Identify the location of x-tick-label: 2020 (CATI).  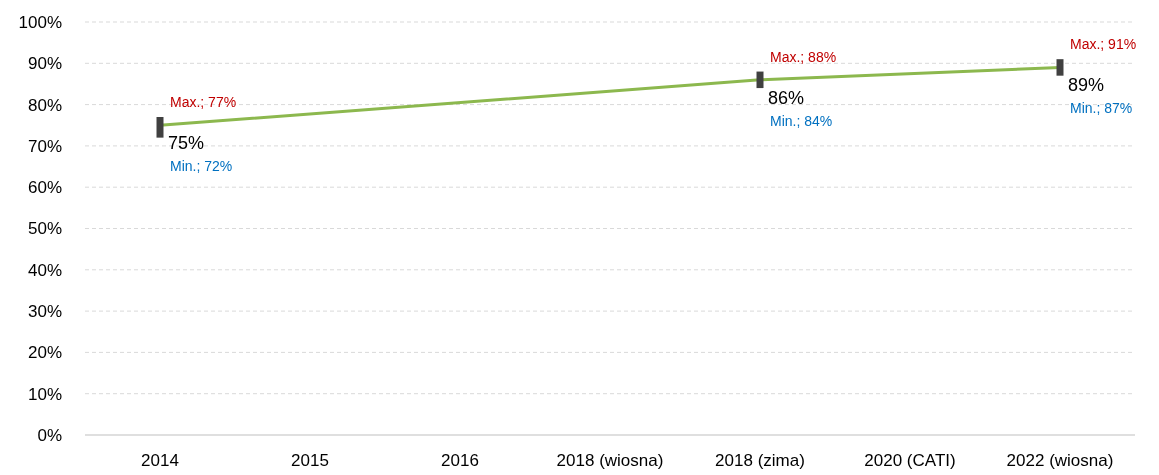
(910, 460).